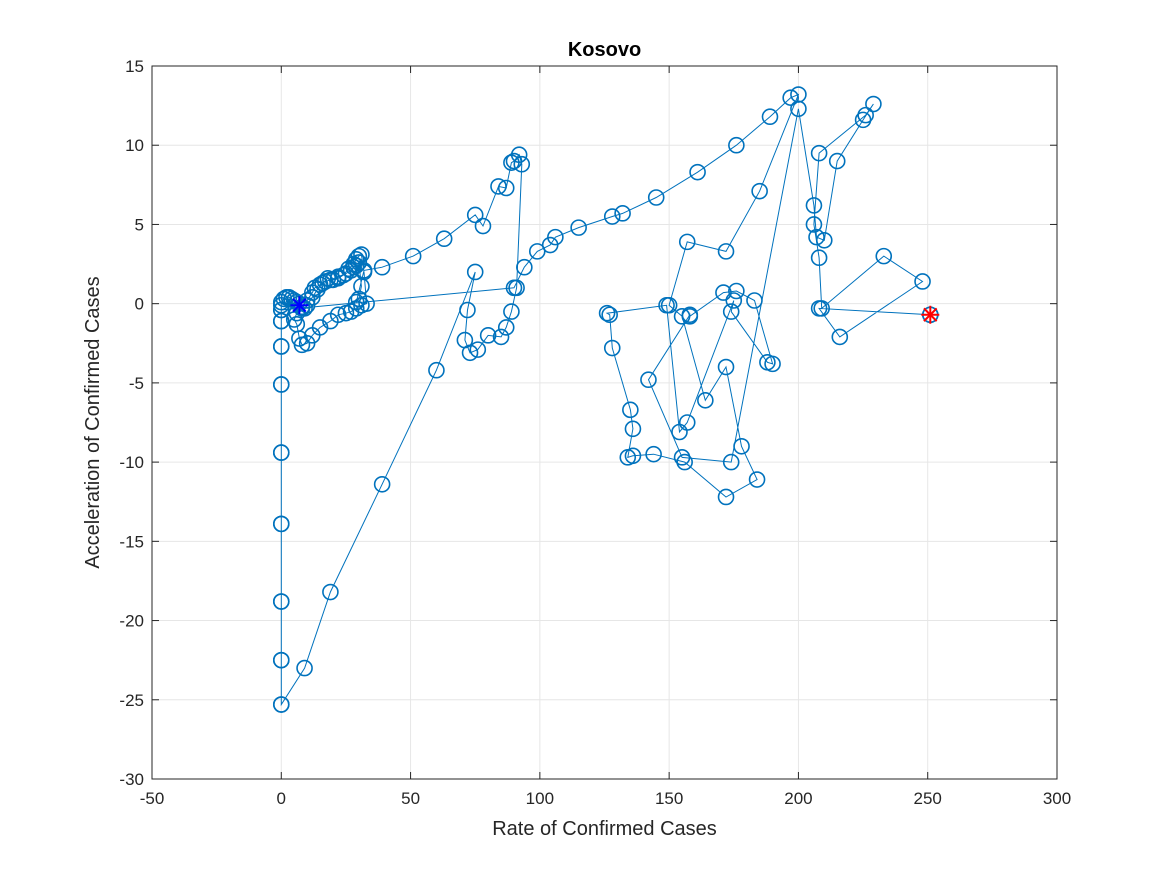 Image resolution: width=1167 pixels, height=875 pixels. Describe the element at coordinates (134, 66) in the screenshot. I see `y-tick-label: 15` at that location.